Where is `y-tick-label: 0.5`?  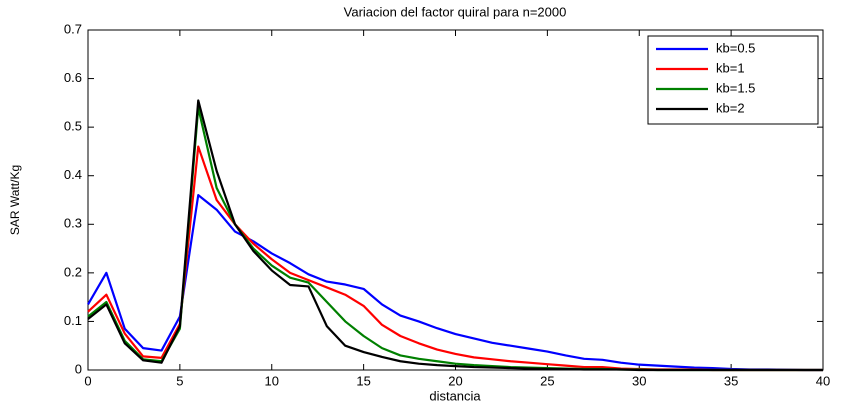 y-tick-label: 0.5 is located at coordinates (73, 126).